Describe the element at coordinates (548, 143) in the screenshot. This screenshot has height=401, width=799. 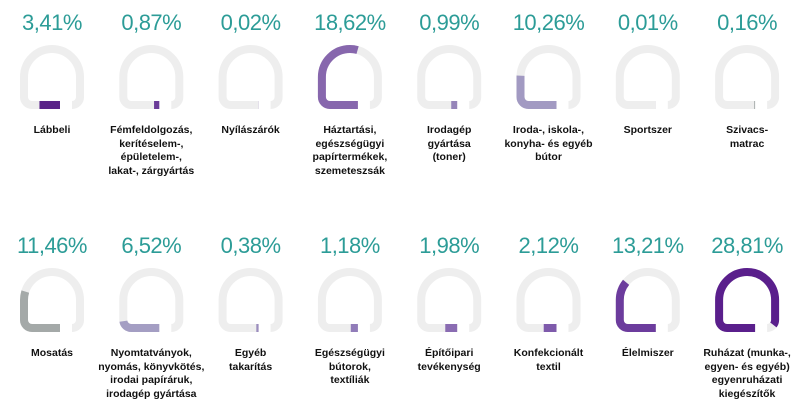
I see `category-label: Iroda-, iskola-, konyha- és egyéb bútor` at that location.